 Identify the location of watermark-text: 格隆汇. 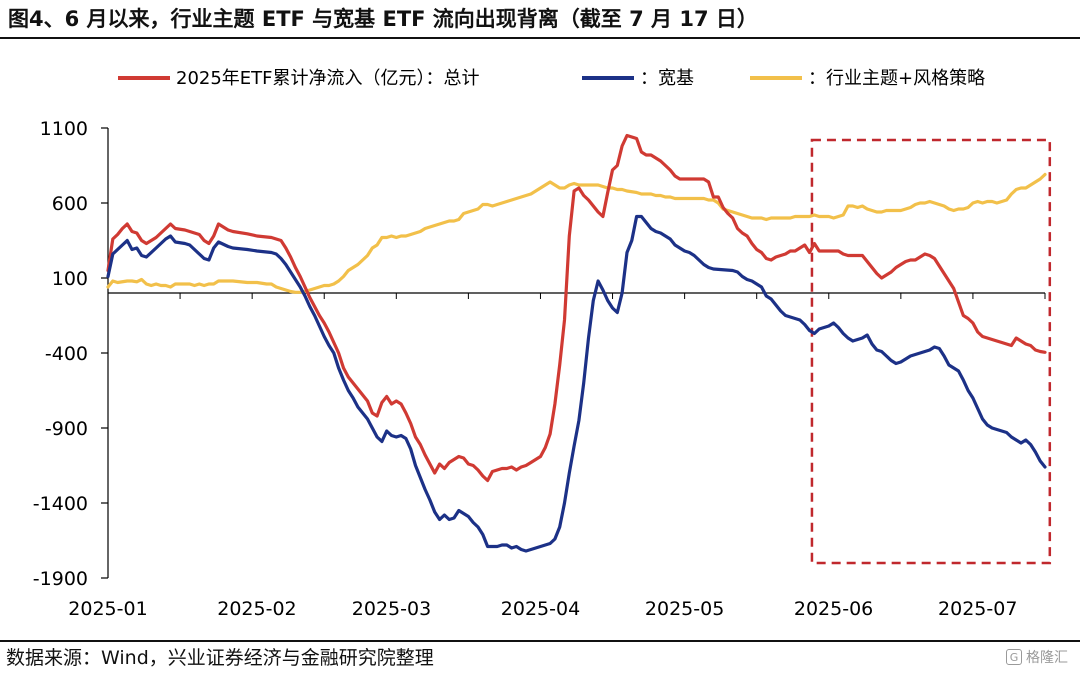
(1047, 658).